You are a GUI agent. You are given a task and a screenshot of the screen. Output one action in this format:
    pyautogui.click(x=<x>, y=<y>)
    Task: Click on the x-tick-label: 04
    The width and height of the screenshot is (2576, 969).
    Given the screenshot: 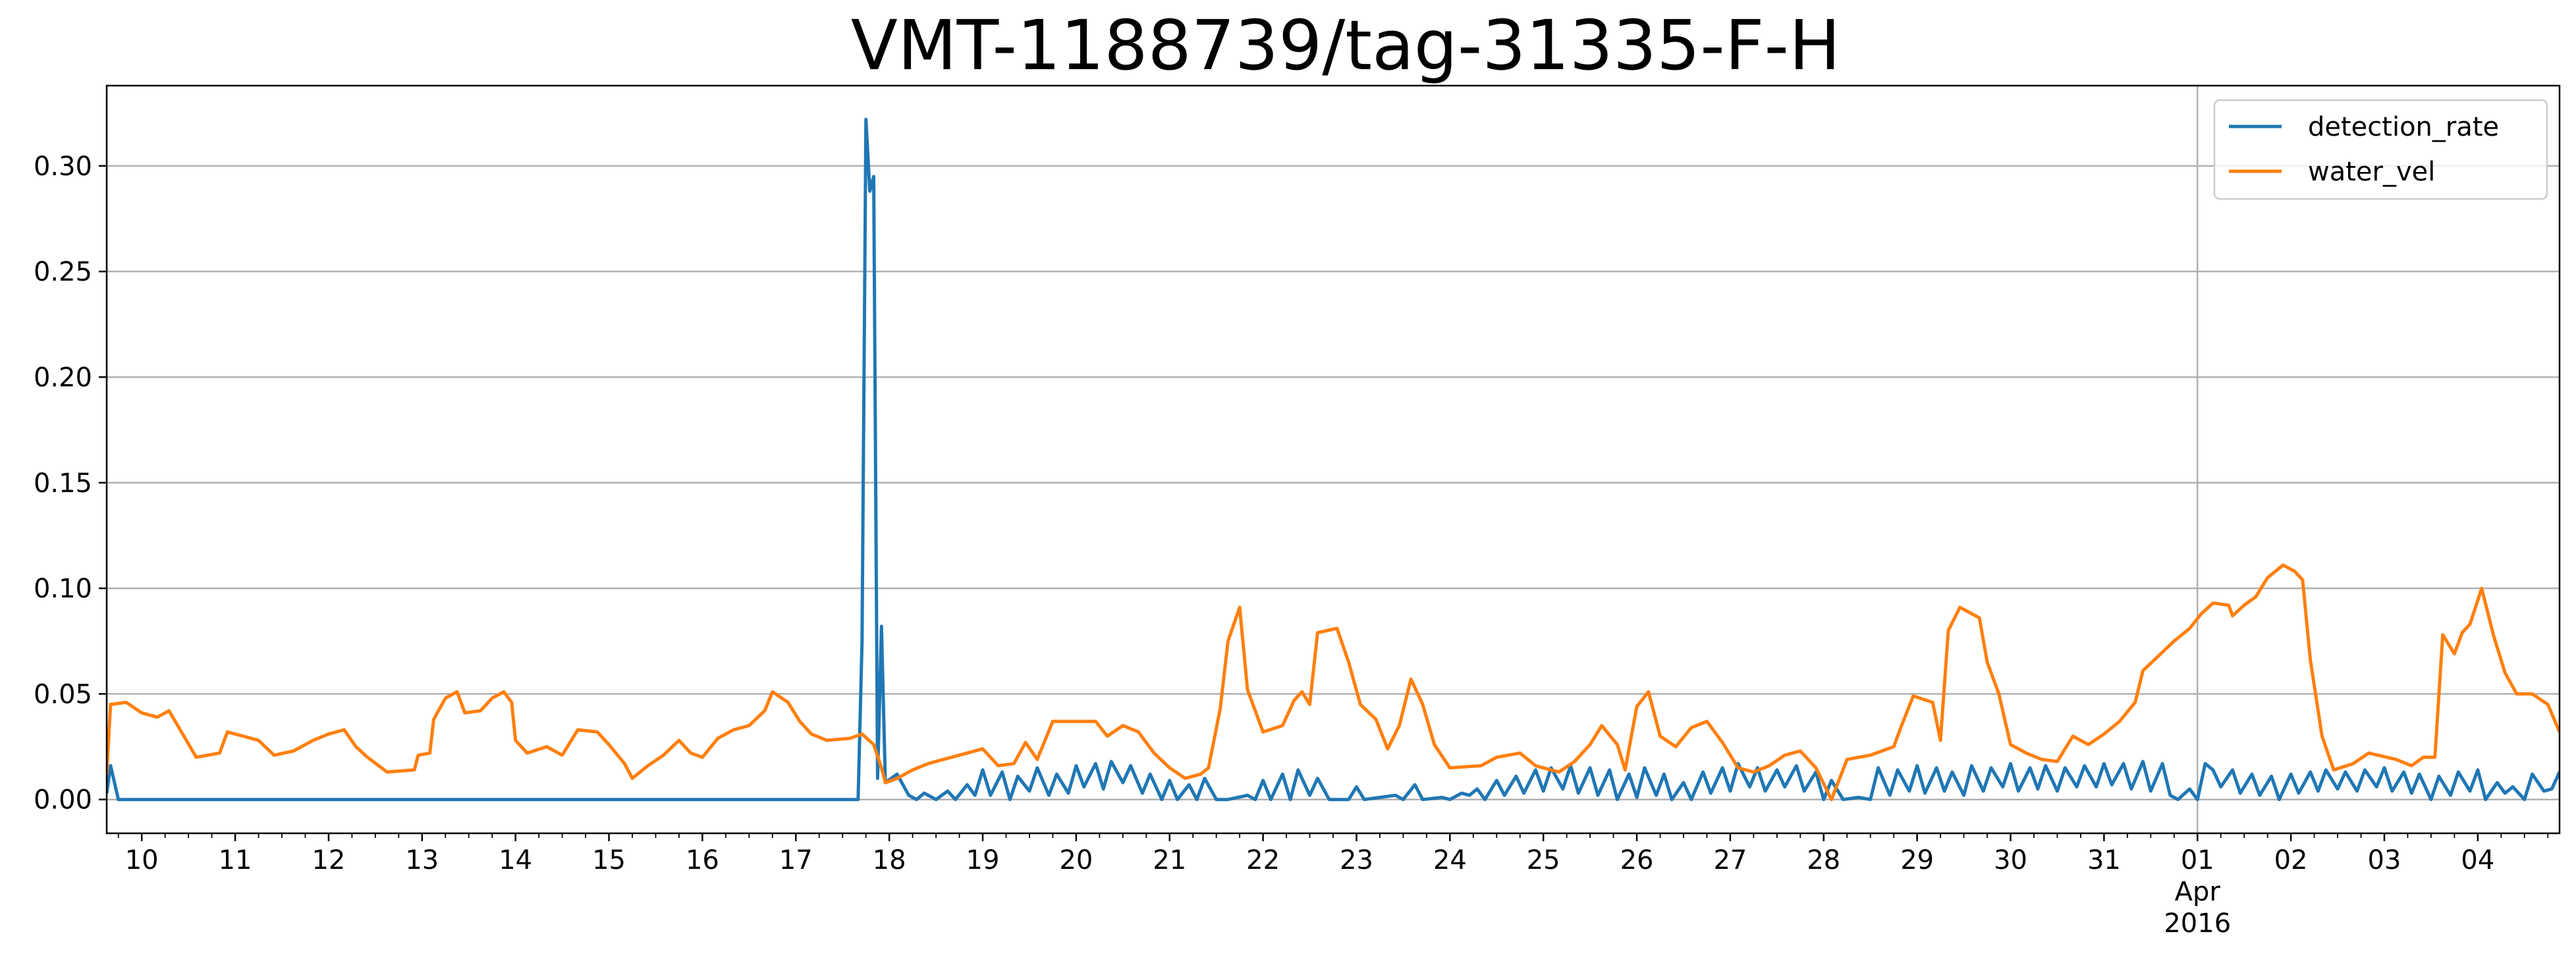 What is the action you would take?
    pyautogui.click(x=2477, y=860)
    